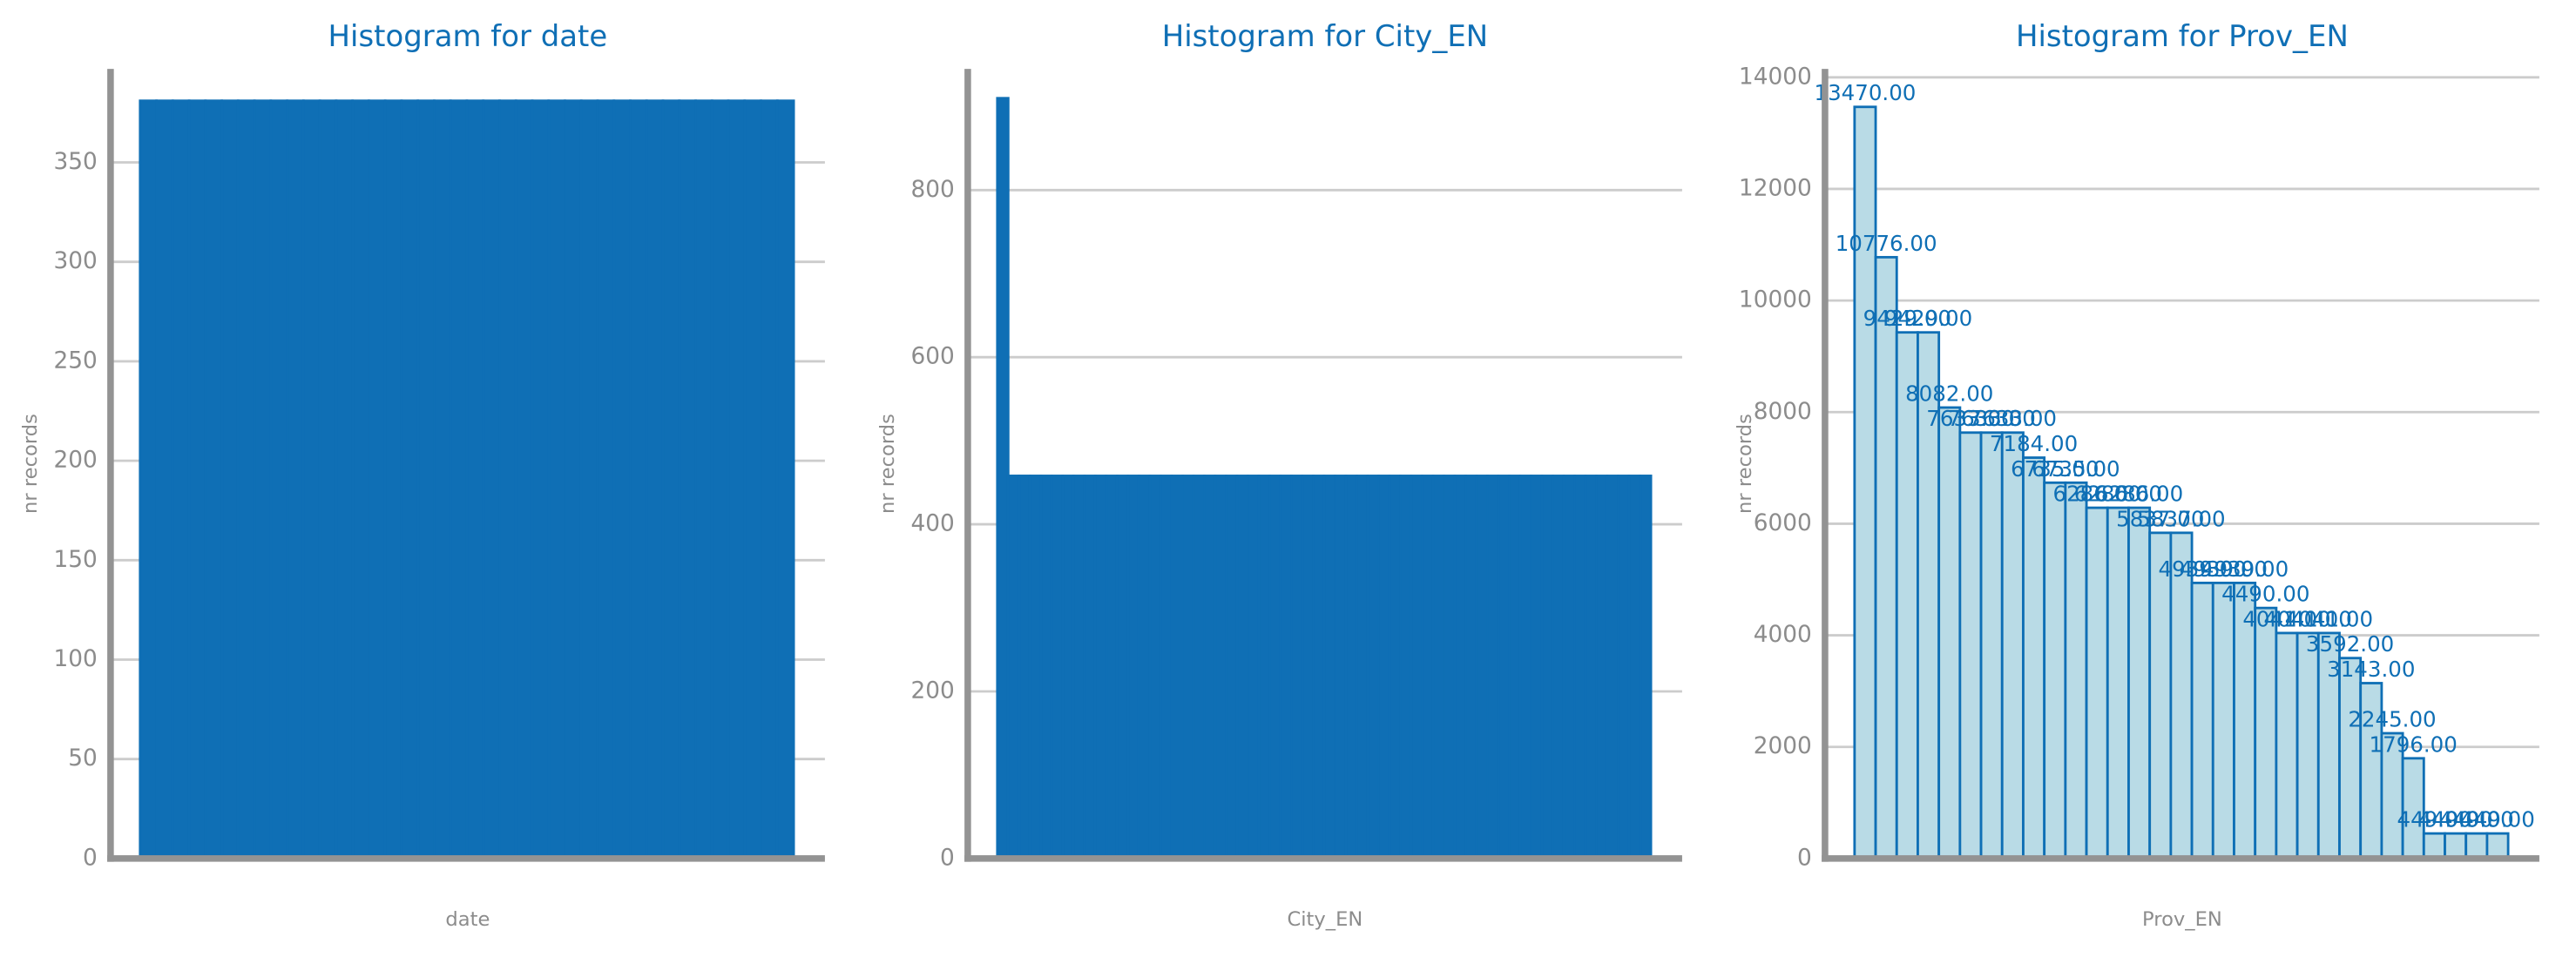  Describe the element at coordinates (1886, 243) in the screenshot. I see `value-label: 10776.00` at that location.